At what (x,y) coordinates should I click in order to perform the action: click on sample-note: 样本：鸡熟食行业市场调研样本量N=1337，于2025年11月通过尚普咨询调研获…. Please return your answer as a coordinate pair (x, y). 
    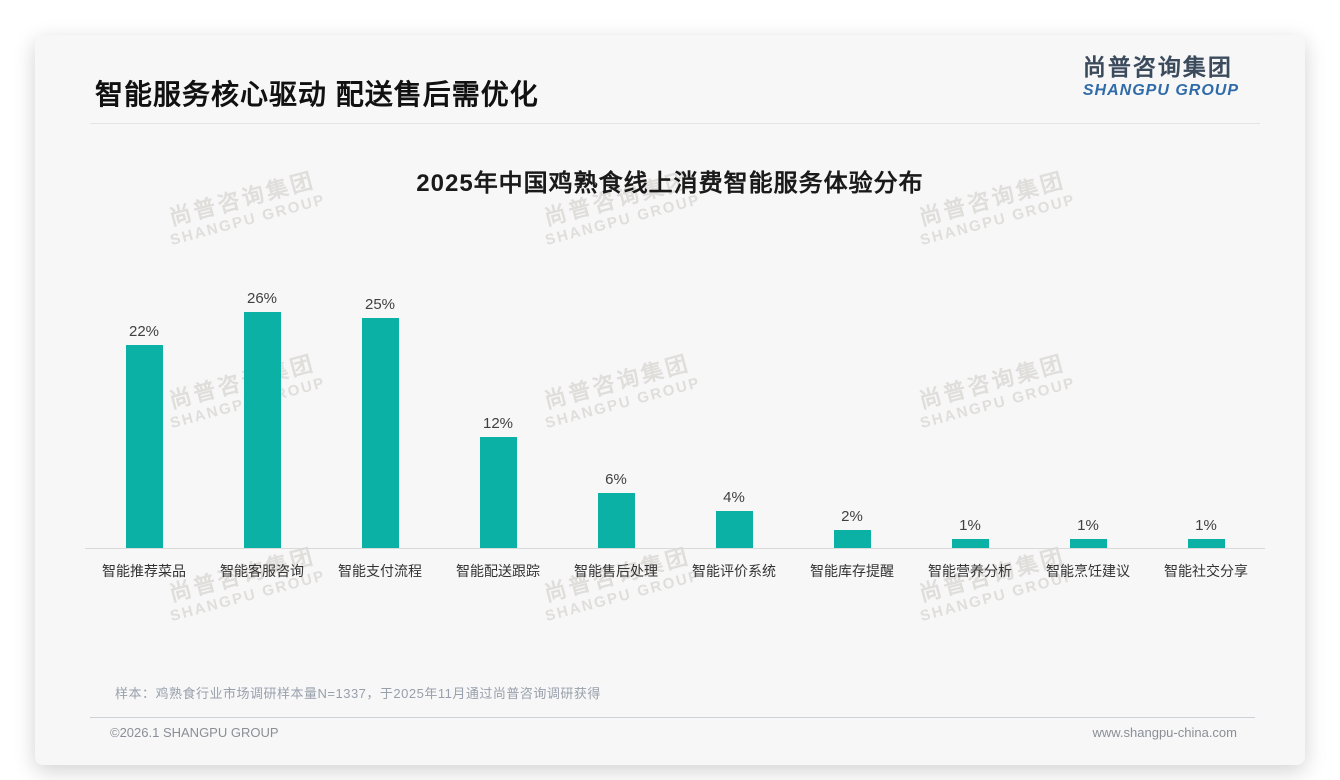
    Looking at the image, I should click on (358, 693).